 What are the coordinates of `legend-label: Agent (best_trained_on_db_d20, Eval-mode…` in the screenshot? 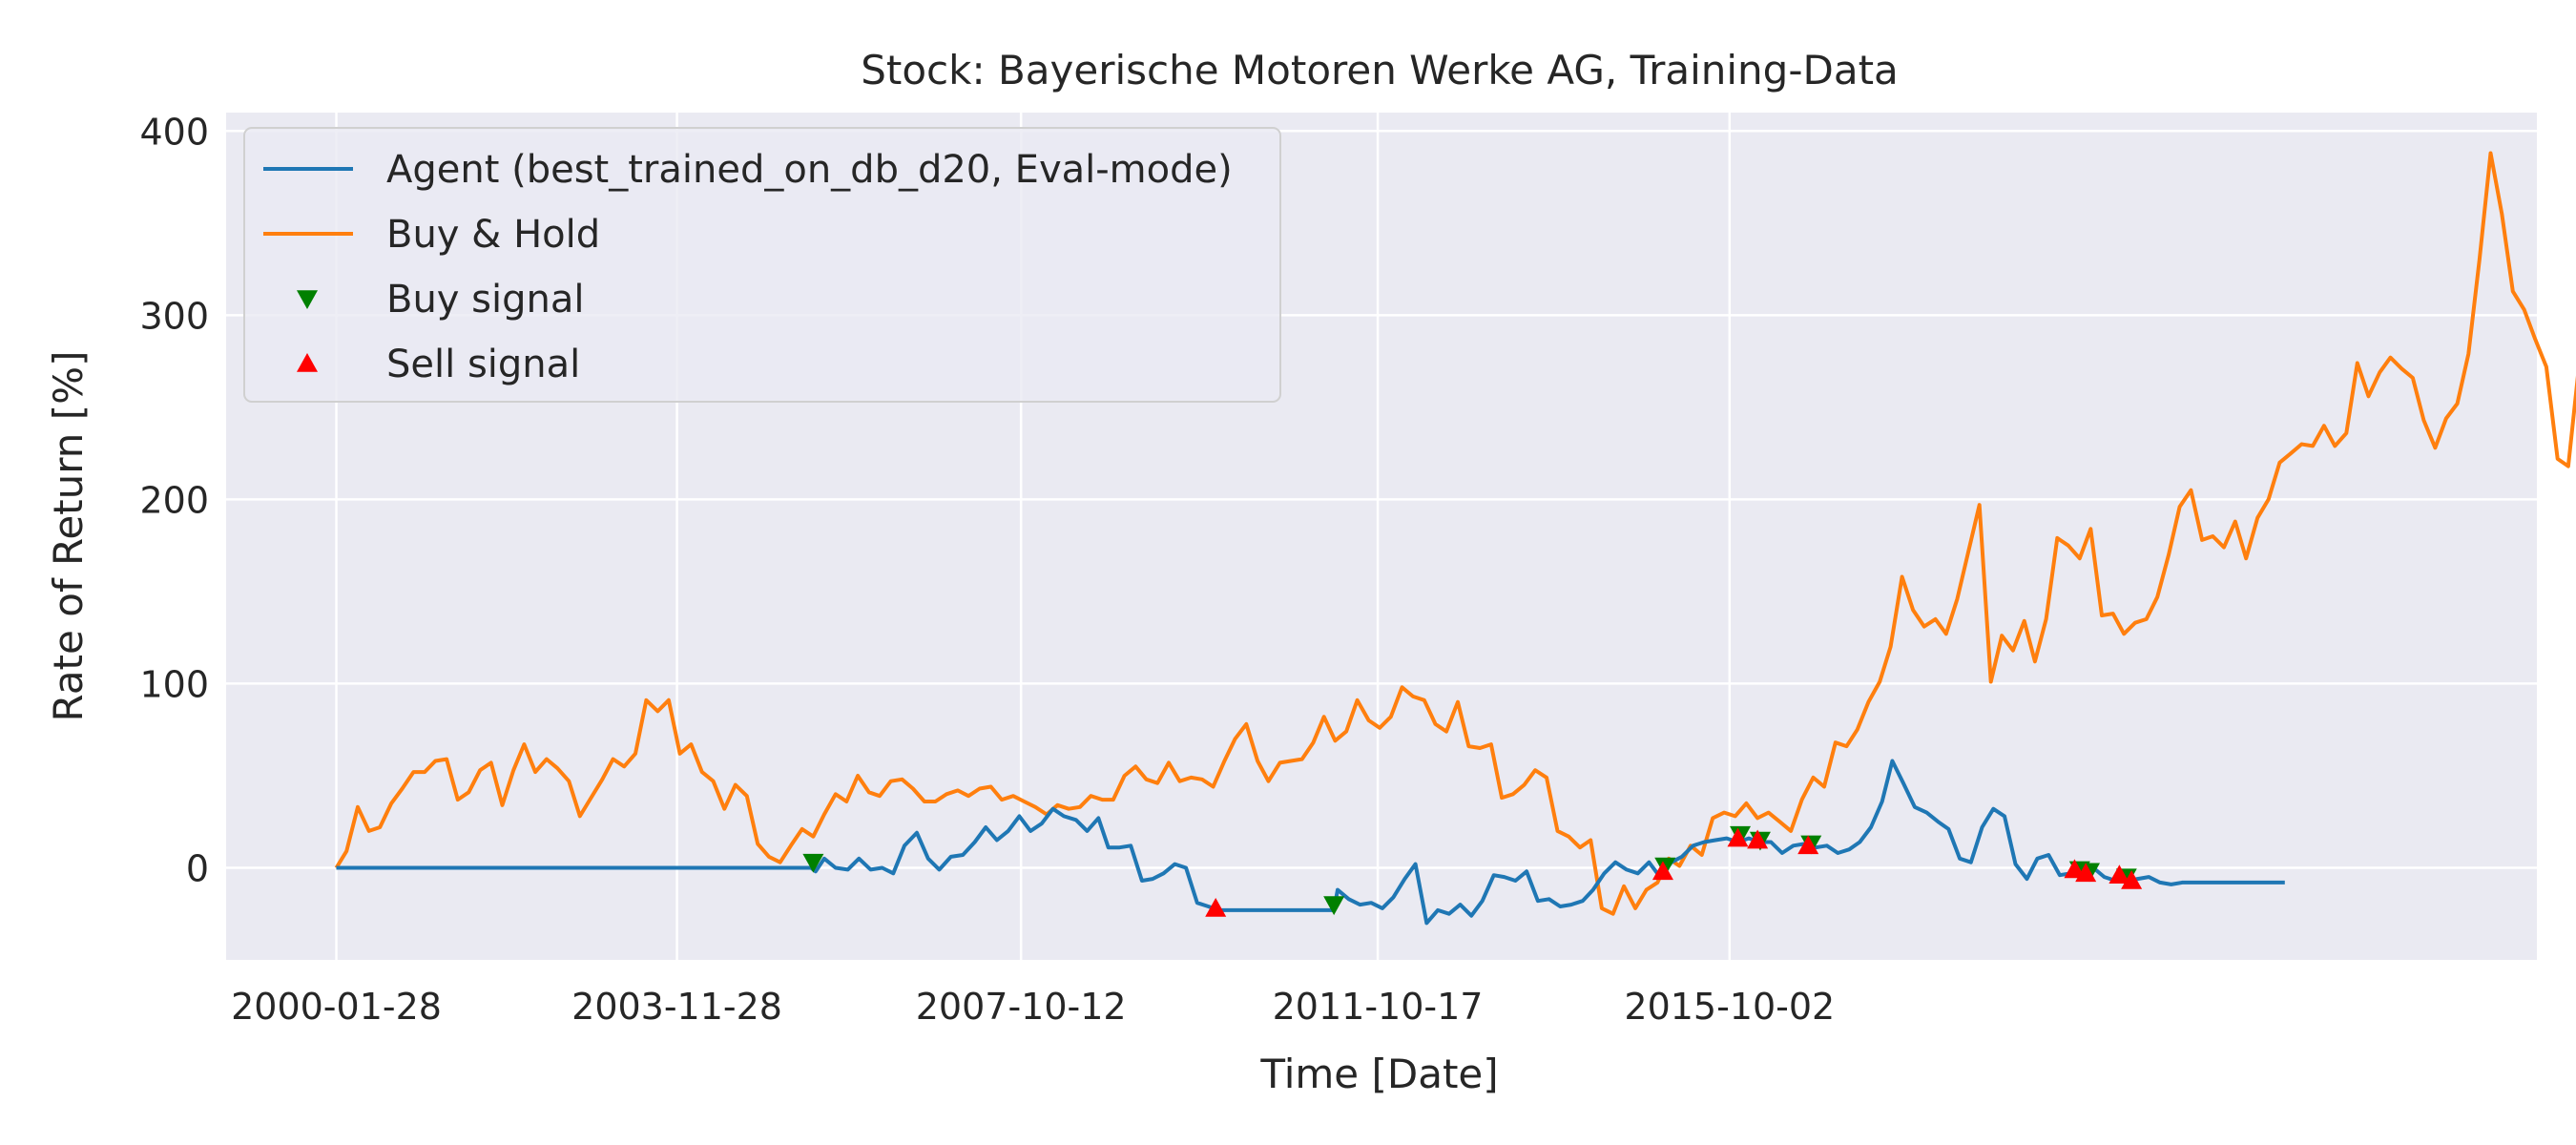 It's located at (809, 170).